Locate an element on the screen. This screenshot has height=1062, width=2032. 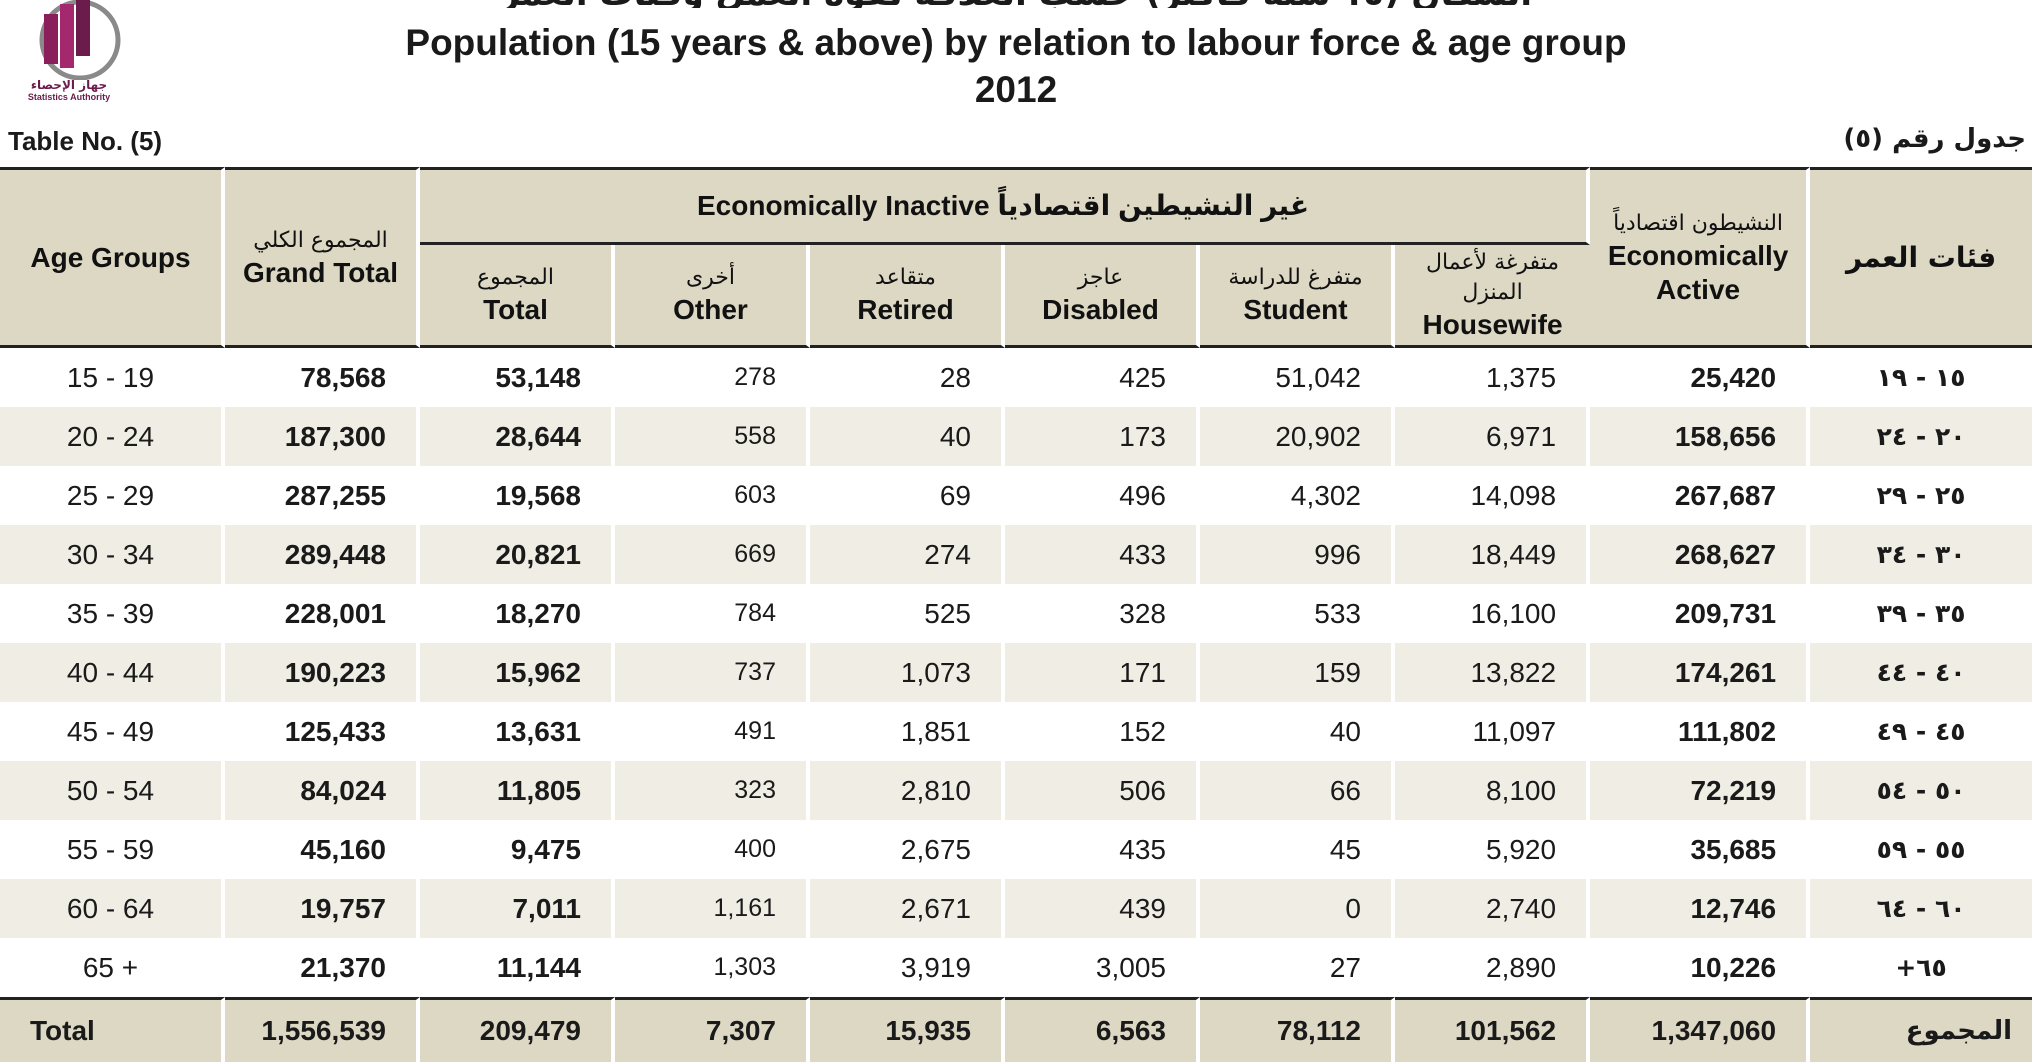
cell-economically-active: 35,685 is located at coordinates (1700, 849).